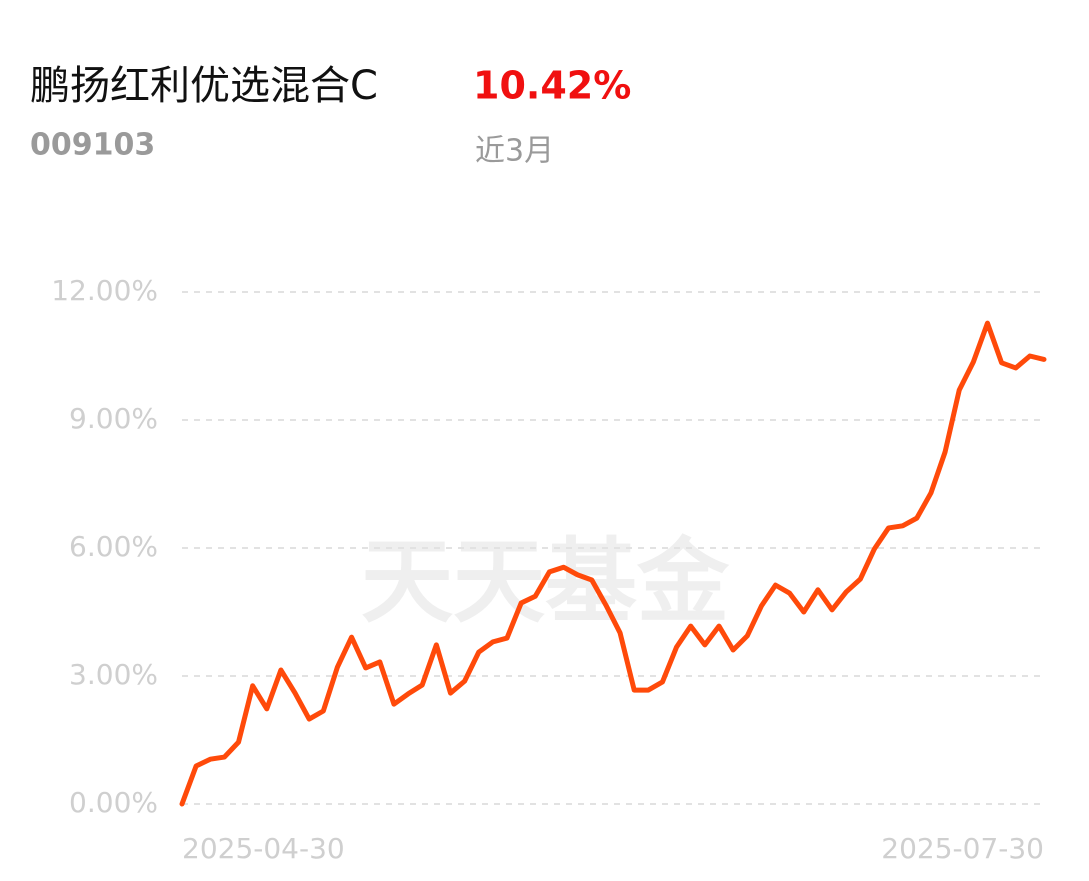  What do you see at coordinates (514, 151) in the screenshot?
I see `period-label: 近3月` at bounding box center [514, 151].